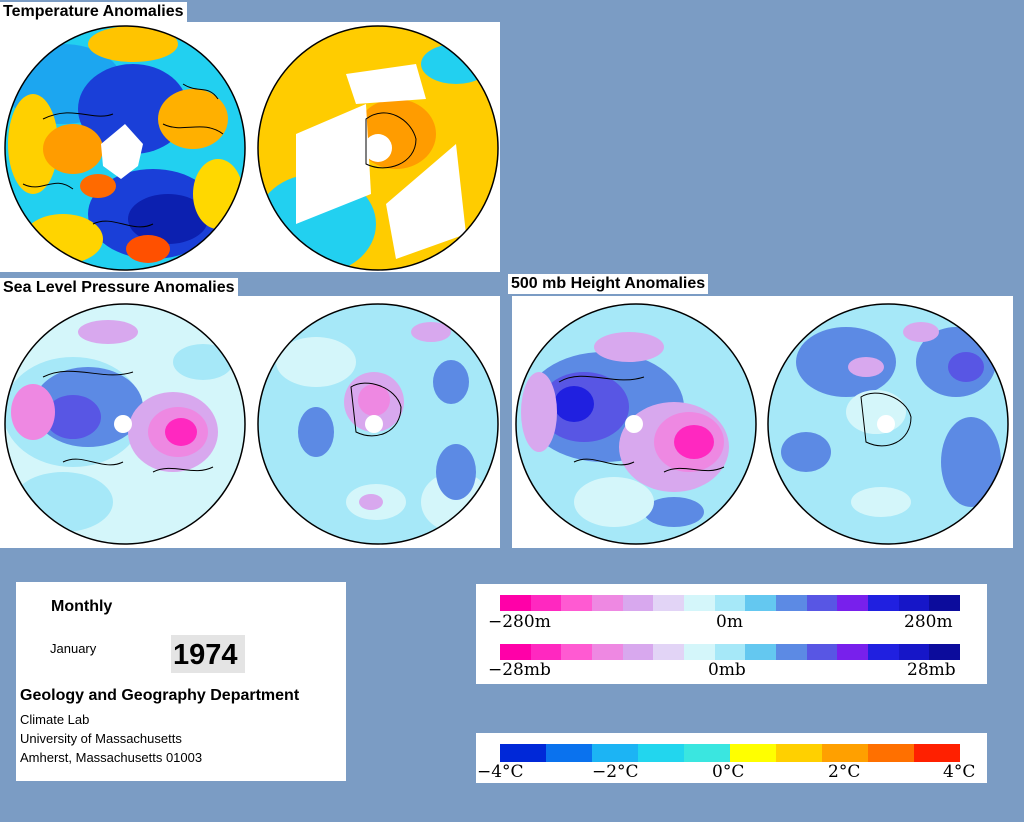 Image resolution: width=1024 pixels, height=822 pixels. I want to click on temperature-legend-panel: −4°C −2°C 0°C 2°C 4°C, so click(731, 758).